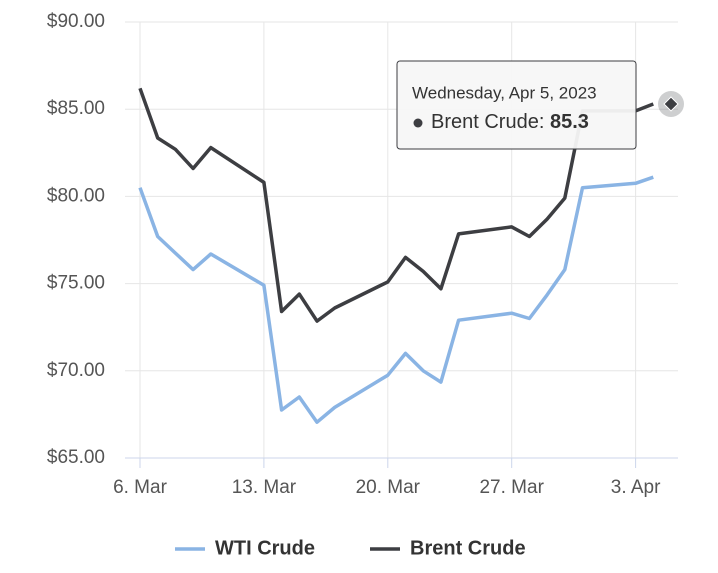 The height and width of the screenshot is (573, 718). What do you see at coordinates (76, 457) in the screenshot?
I see `y-tick-label: $65.00` at bounding box center [76, 457].